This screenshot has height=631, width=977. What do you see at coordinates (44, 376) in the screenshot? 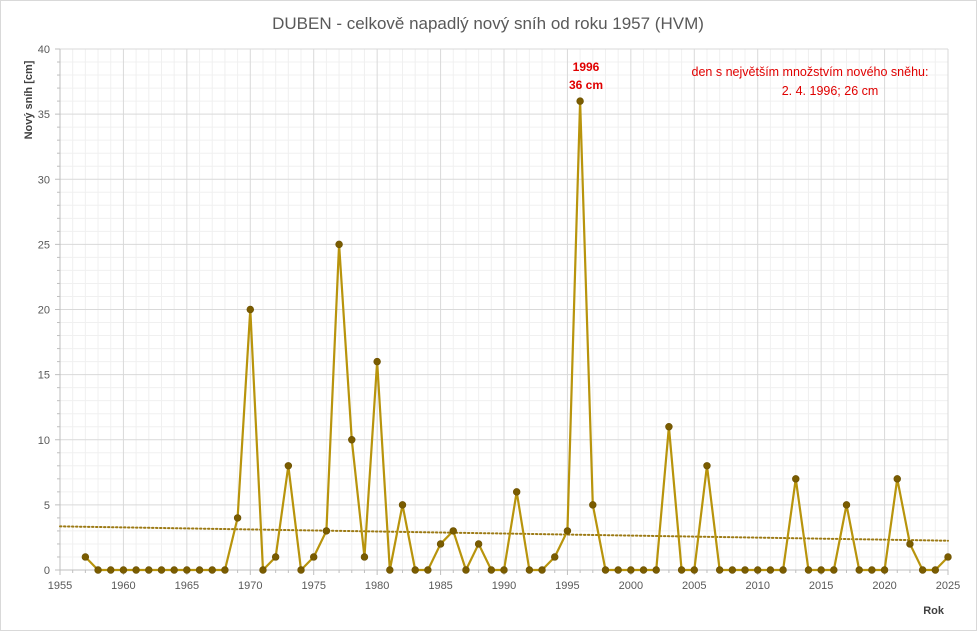
I see `y-tick-label: 15` at bounding box center [44, 376].